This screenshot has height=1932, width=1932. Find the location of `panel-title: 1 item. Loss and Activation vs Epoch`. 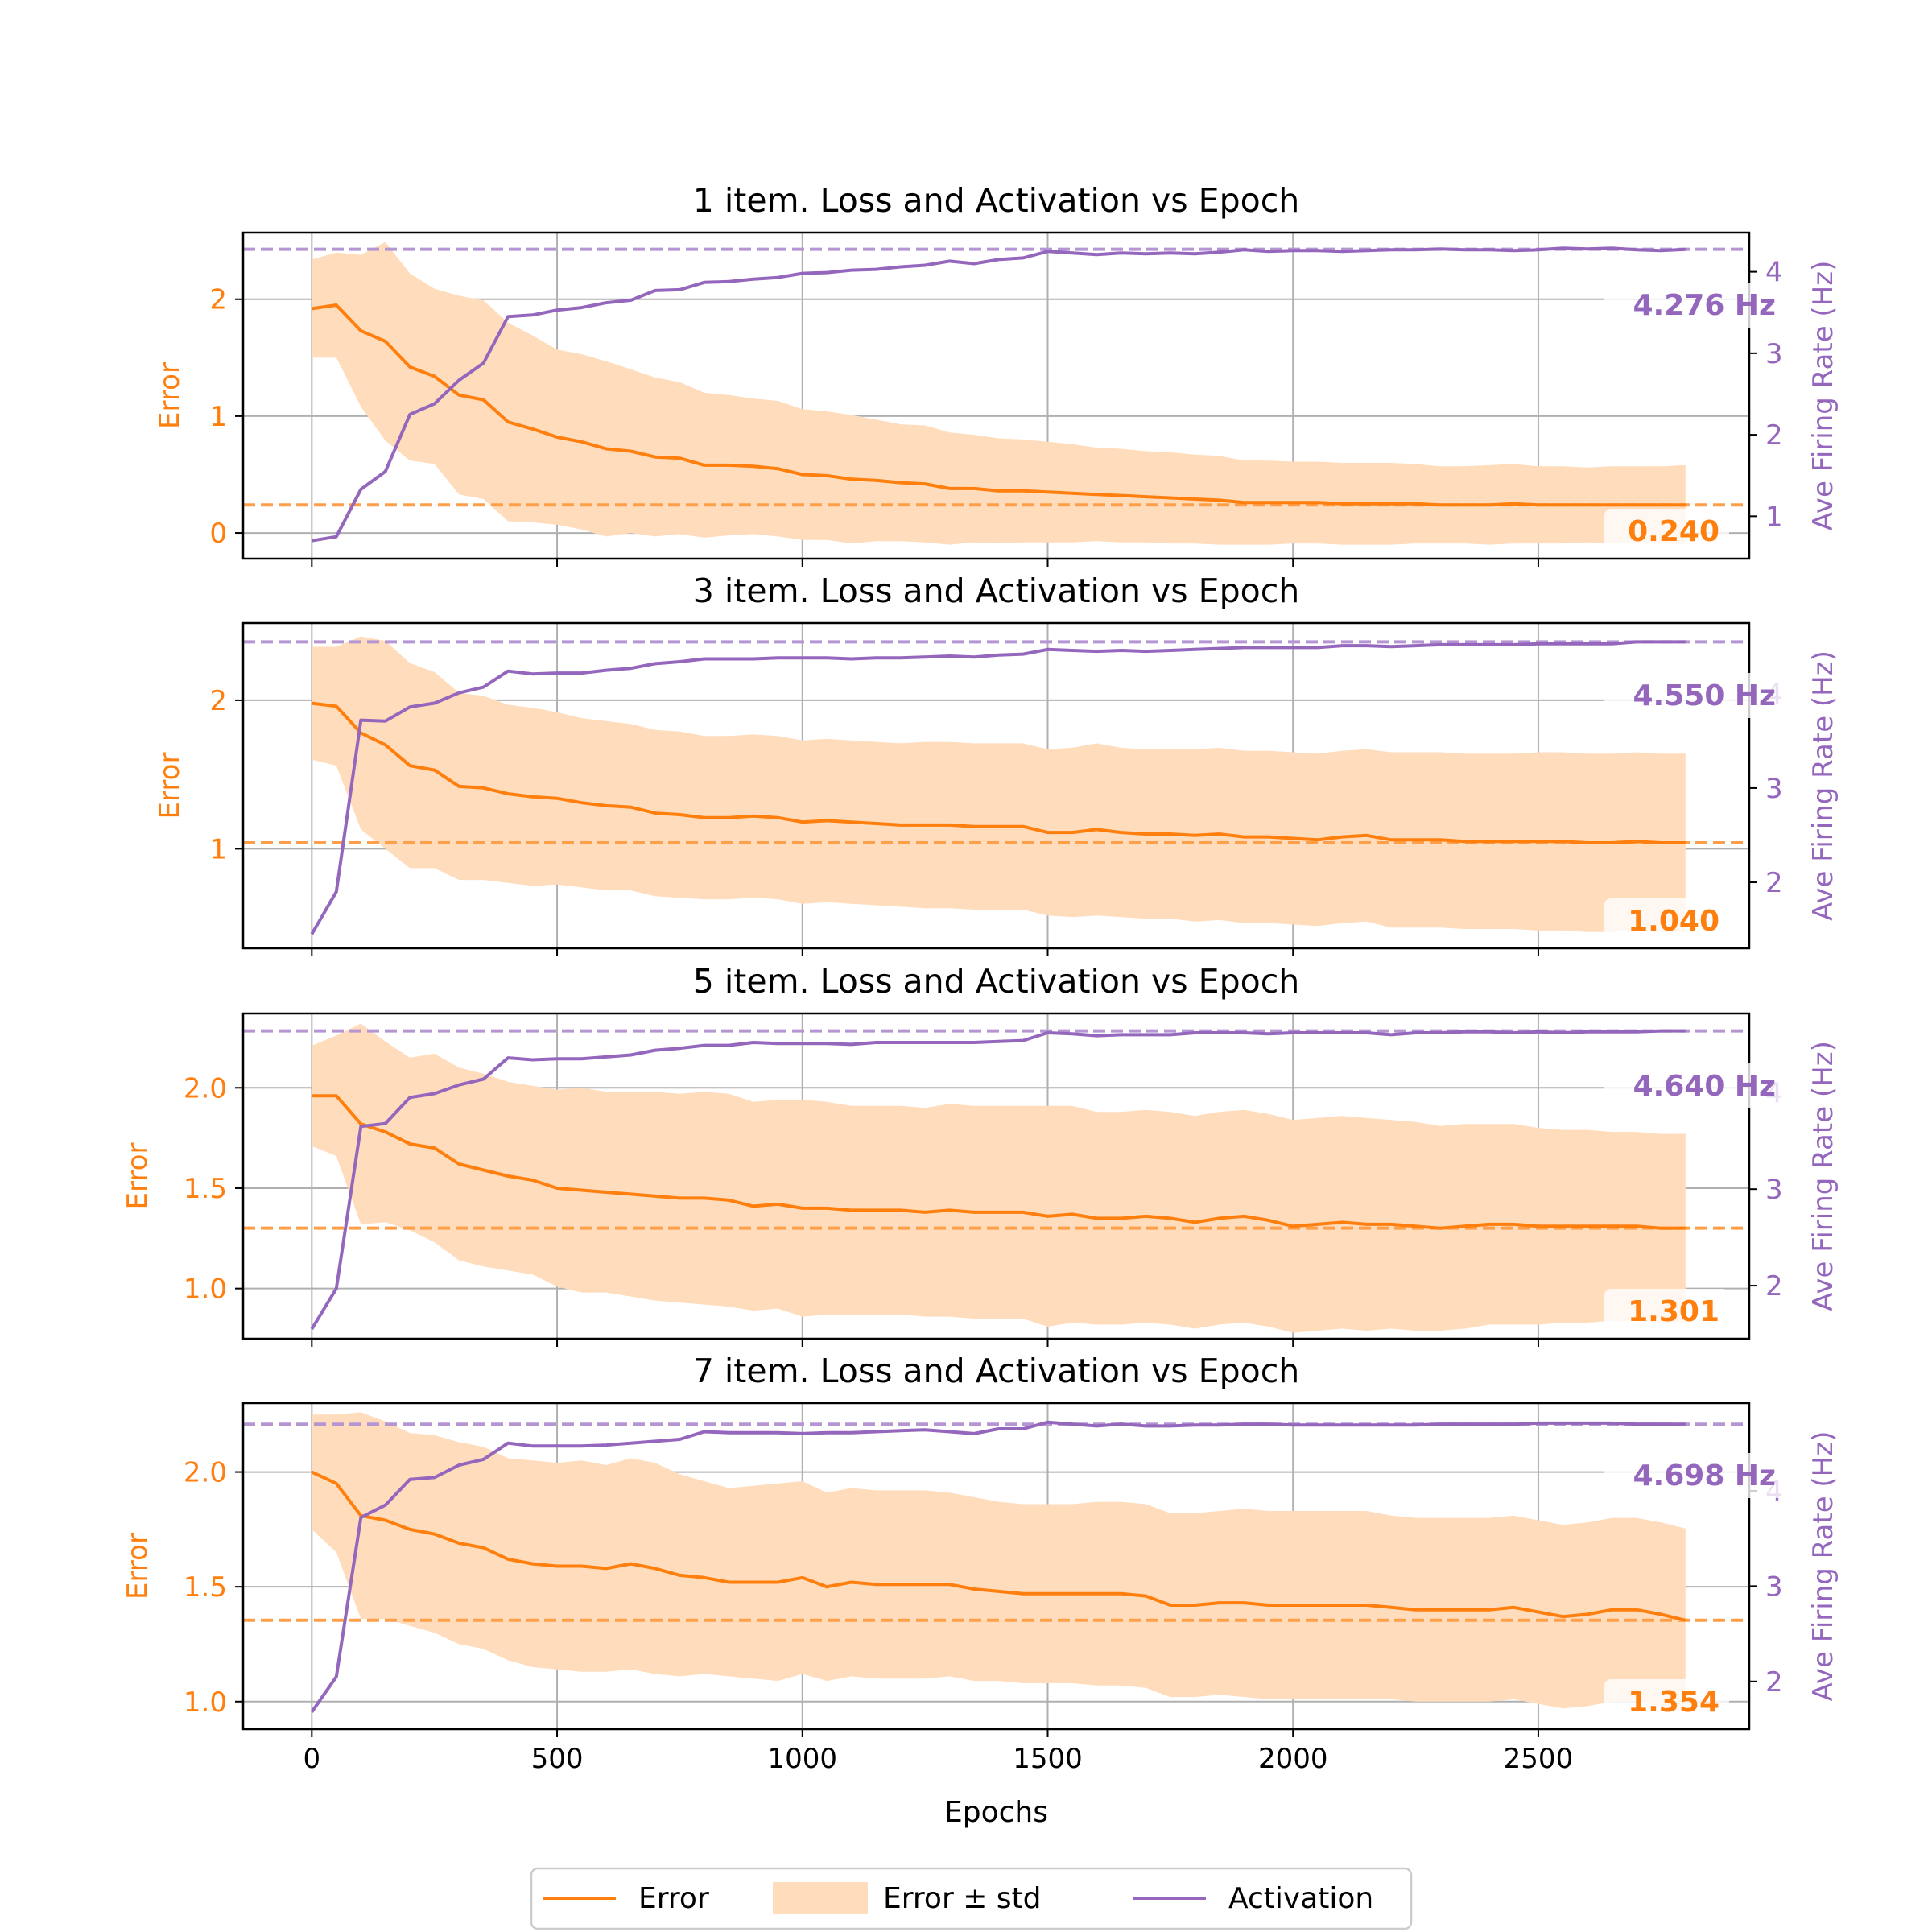

panel-title: 1 item. Loss and Activation vs Epoch is located at coordinates (996, 200).